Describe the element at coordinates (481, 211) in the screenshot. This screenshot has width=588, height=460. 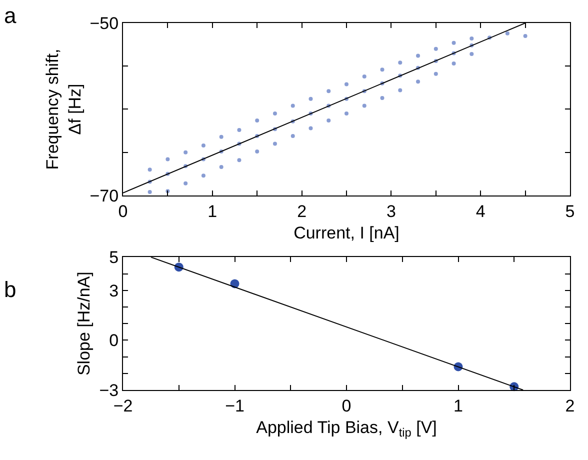
I see `x-tick-label: 4` at that location.